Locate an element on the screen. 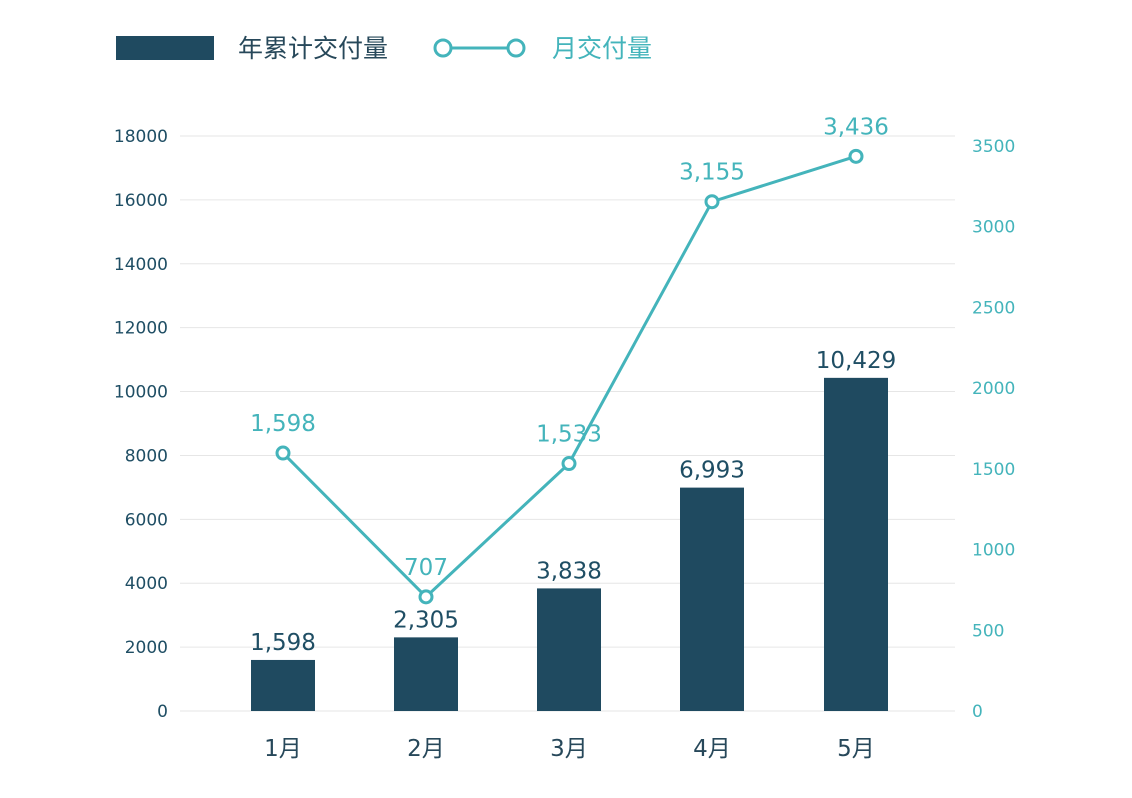 The image size is (1132, 798). legend-line-label: 月交付量 is located at coordinates (602, 48).